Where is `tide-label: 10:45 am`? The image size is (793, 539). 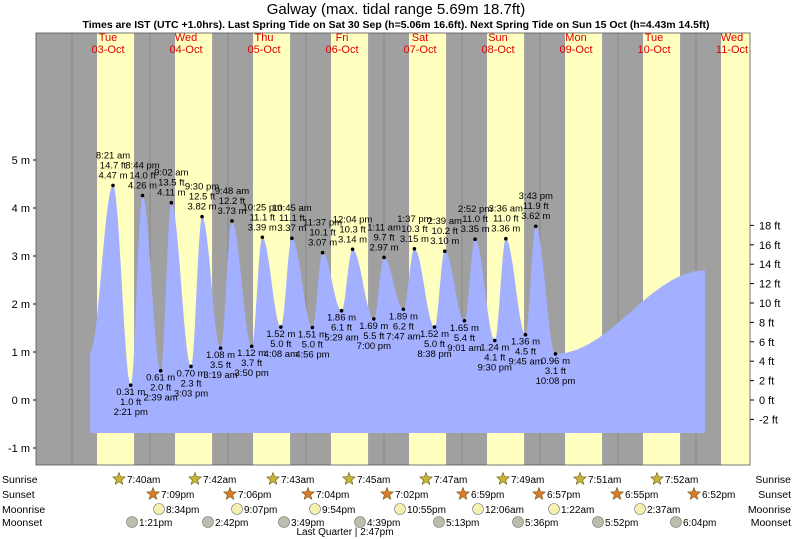
tide-label: 10:45 am is located at coordinates (292, 208).